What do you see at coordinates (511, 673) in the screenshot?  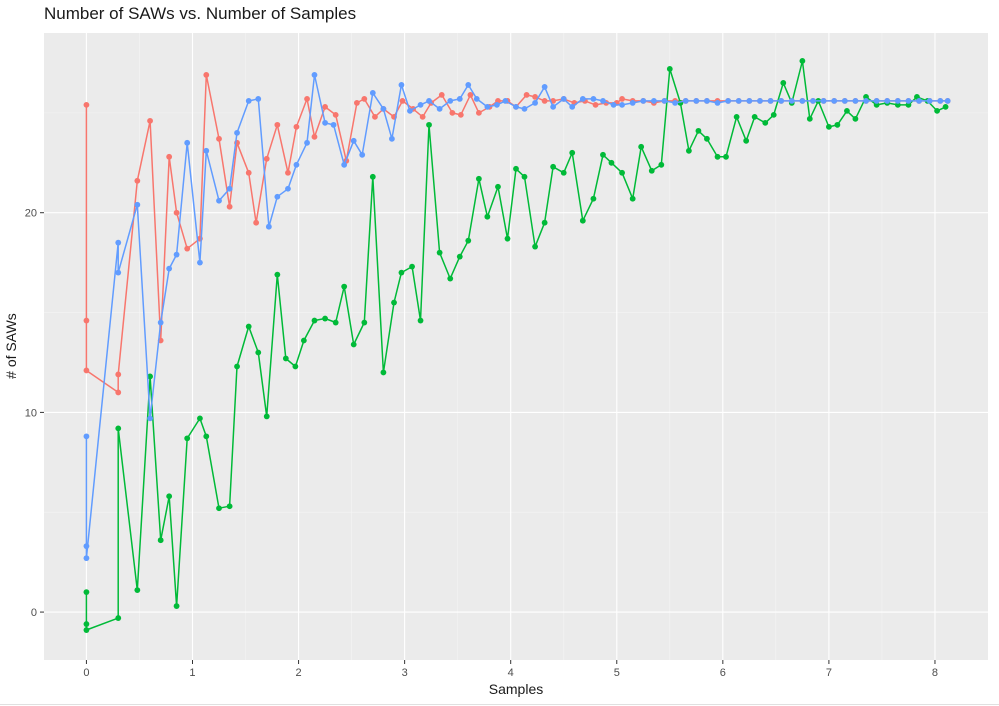 I see `x-tick-label: 4` at bounding box center [511, 673].